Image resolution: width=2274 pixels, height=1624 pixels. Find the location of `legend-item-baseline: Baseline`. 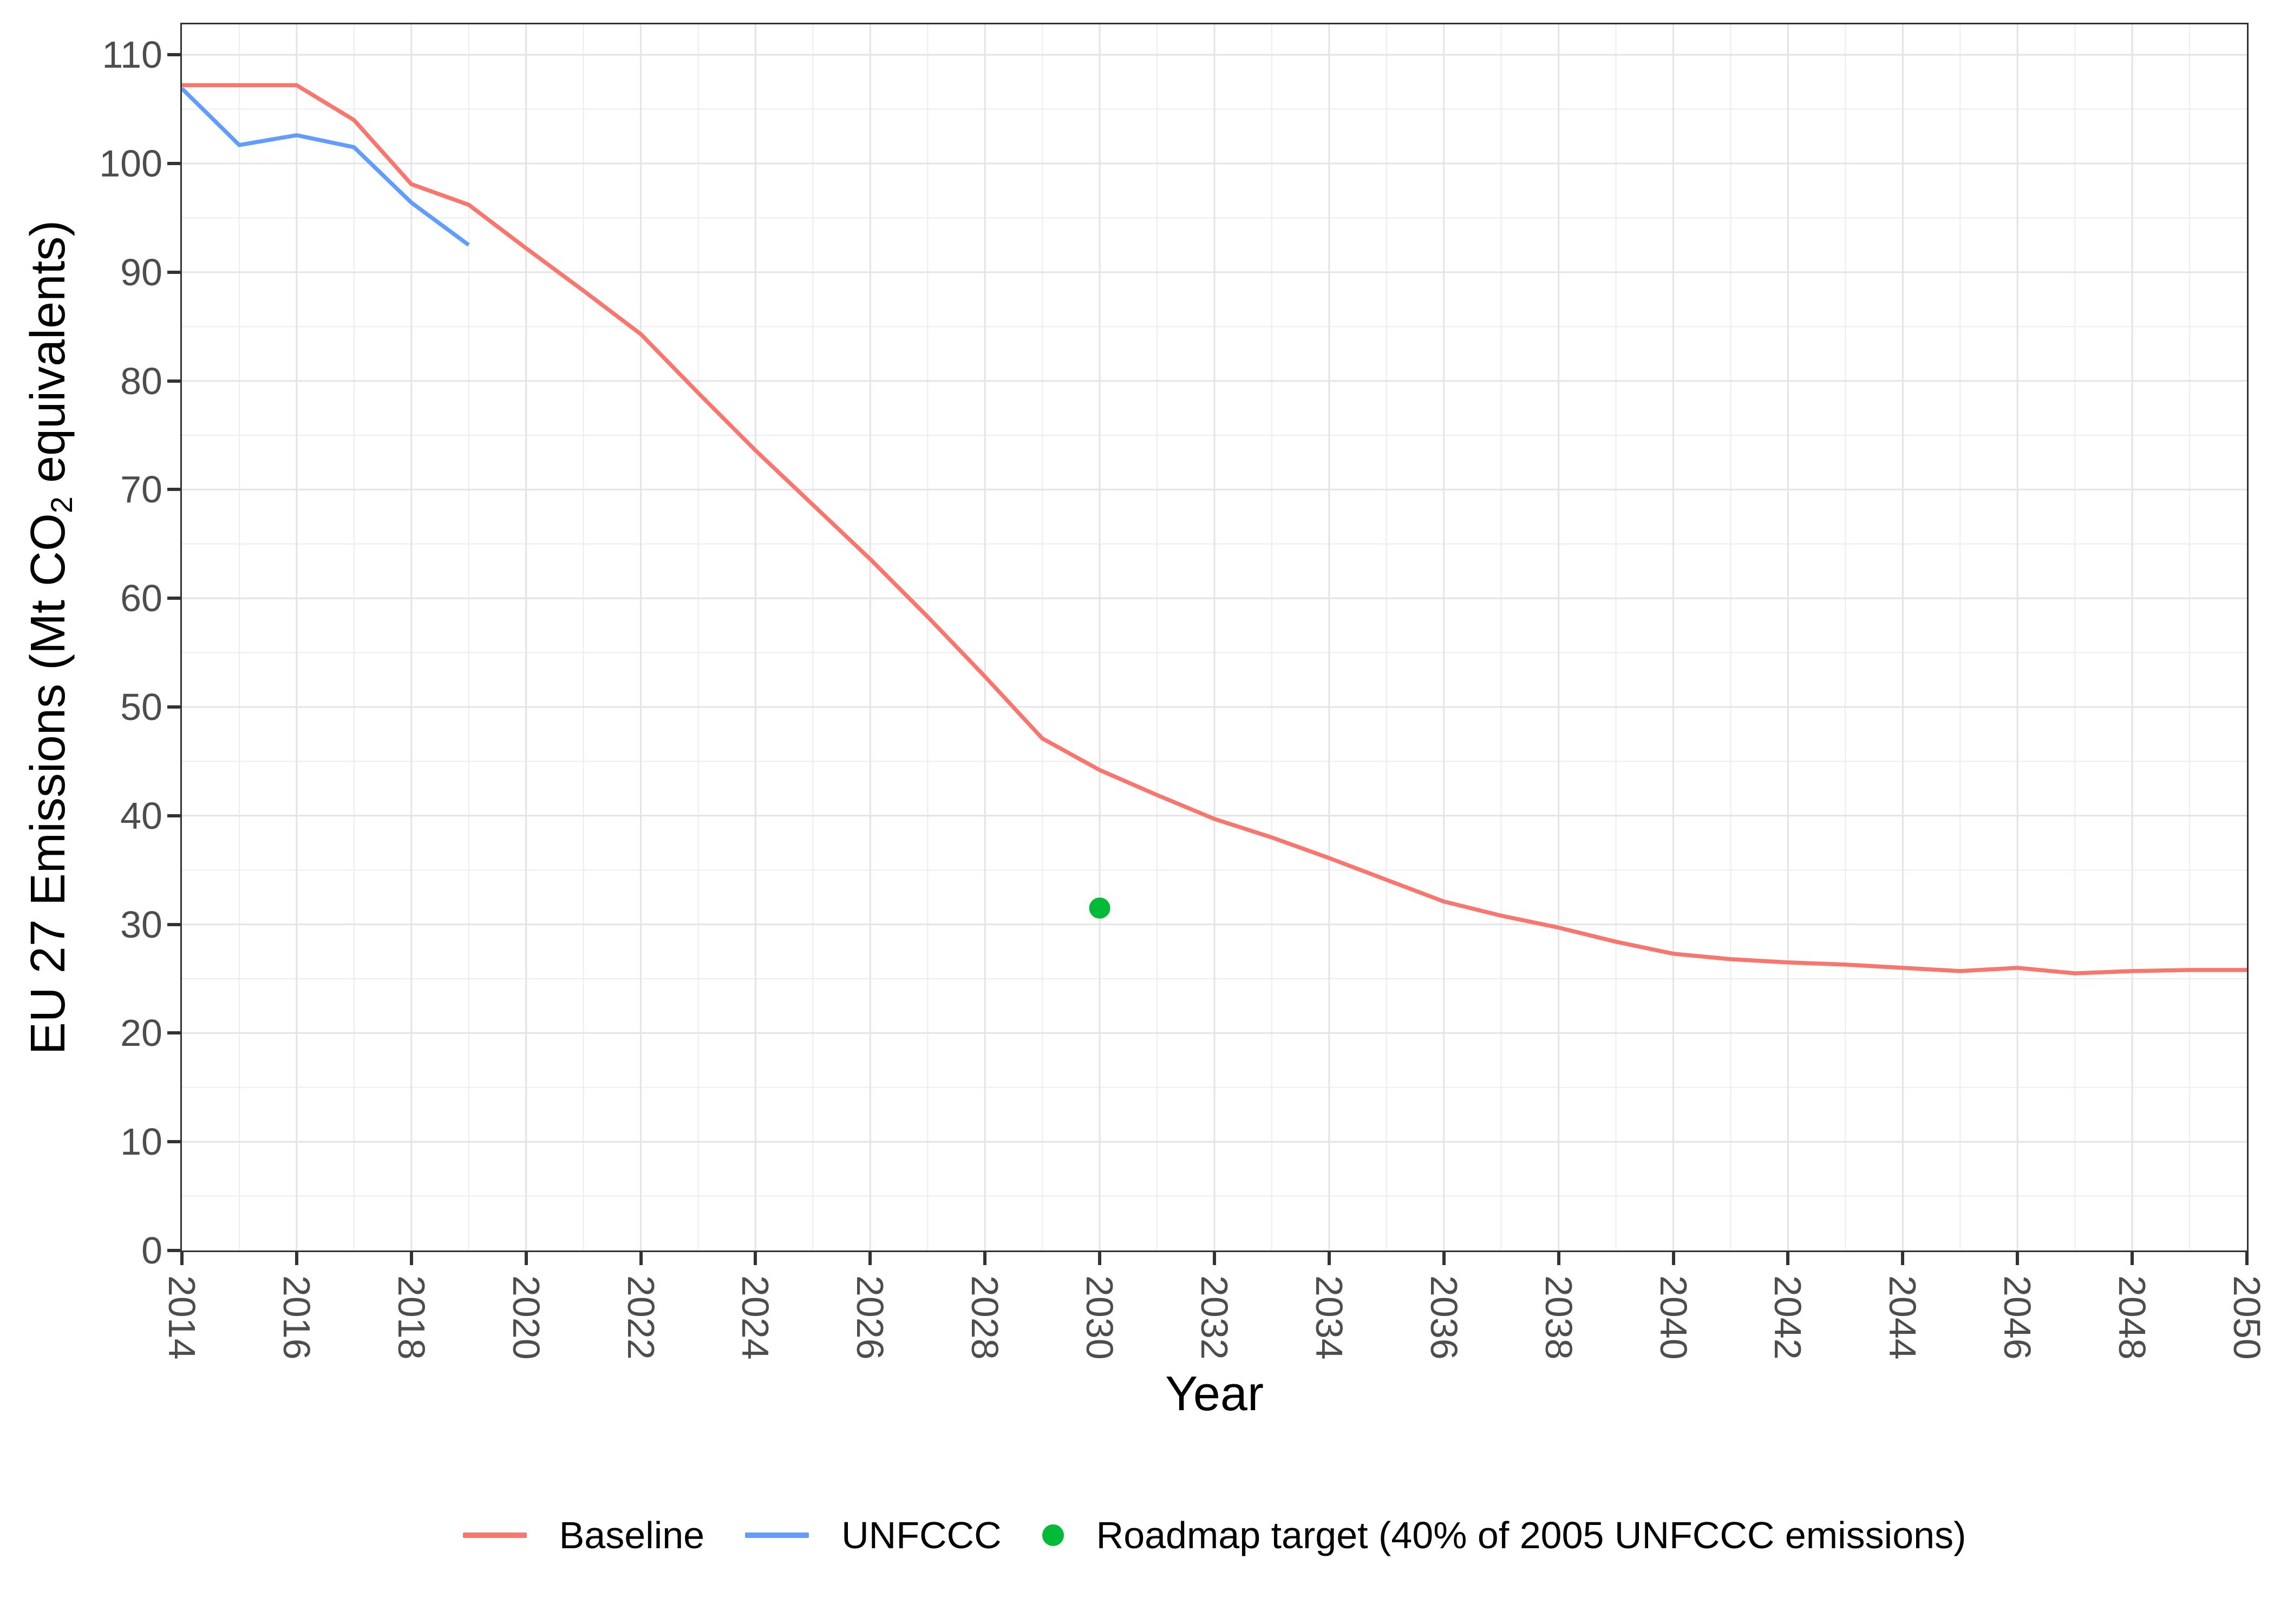

legend-item-baseline: Baseline is located at coordinates (584, 1535).